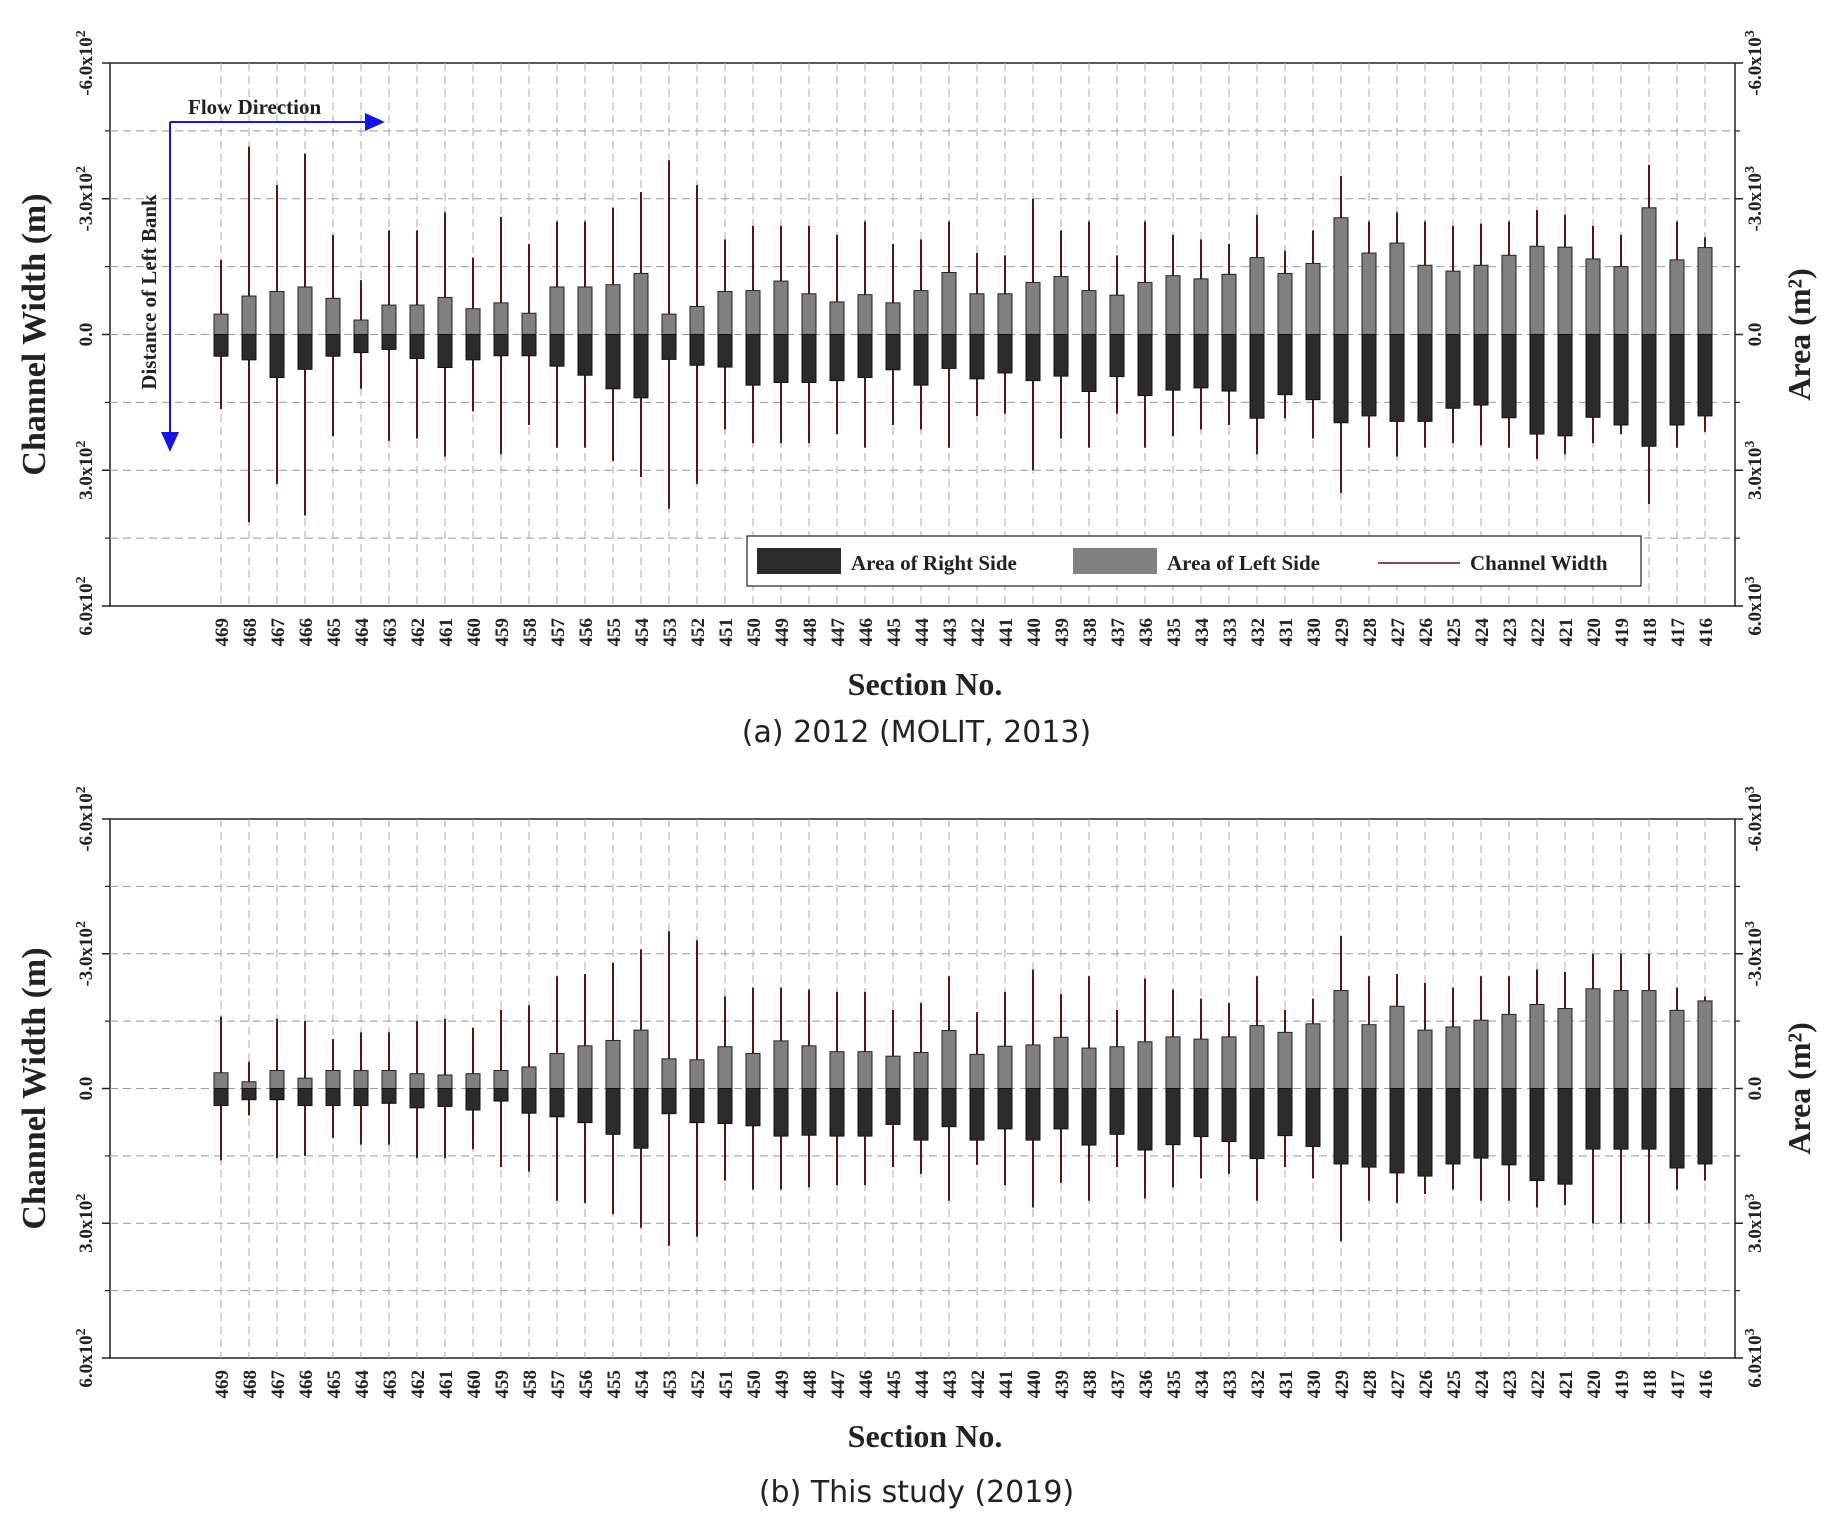 This screenshot has width=1833, height=1524. I want to click on chart0-x-tick-label: 422, so click(1538, 632).